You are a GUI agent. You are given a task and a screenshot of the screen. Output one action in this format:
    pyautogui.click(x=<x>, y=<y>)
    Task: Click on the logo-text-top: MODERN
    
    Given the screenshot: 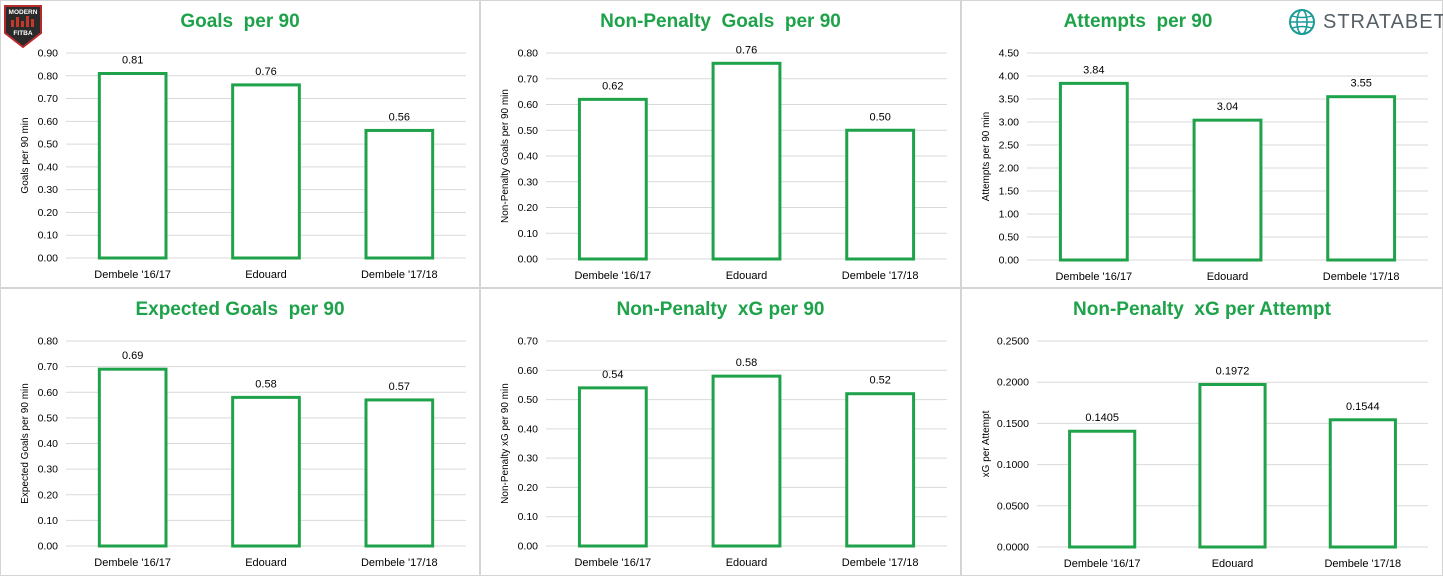 What is the action you would take?
    pyautogui.click(x=23, y=12)
    